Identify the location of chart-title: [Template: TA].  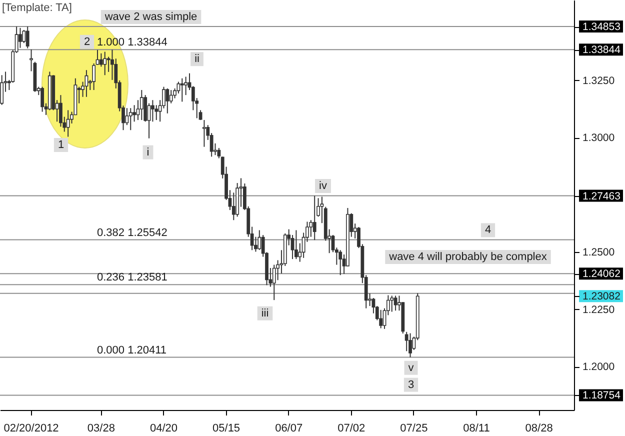
(37, 8).